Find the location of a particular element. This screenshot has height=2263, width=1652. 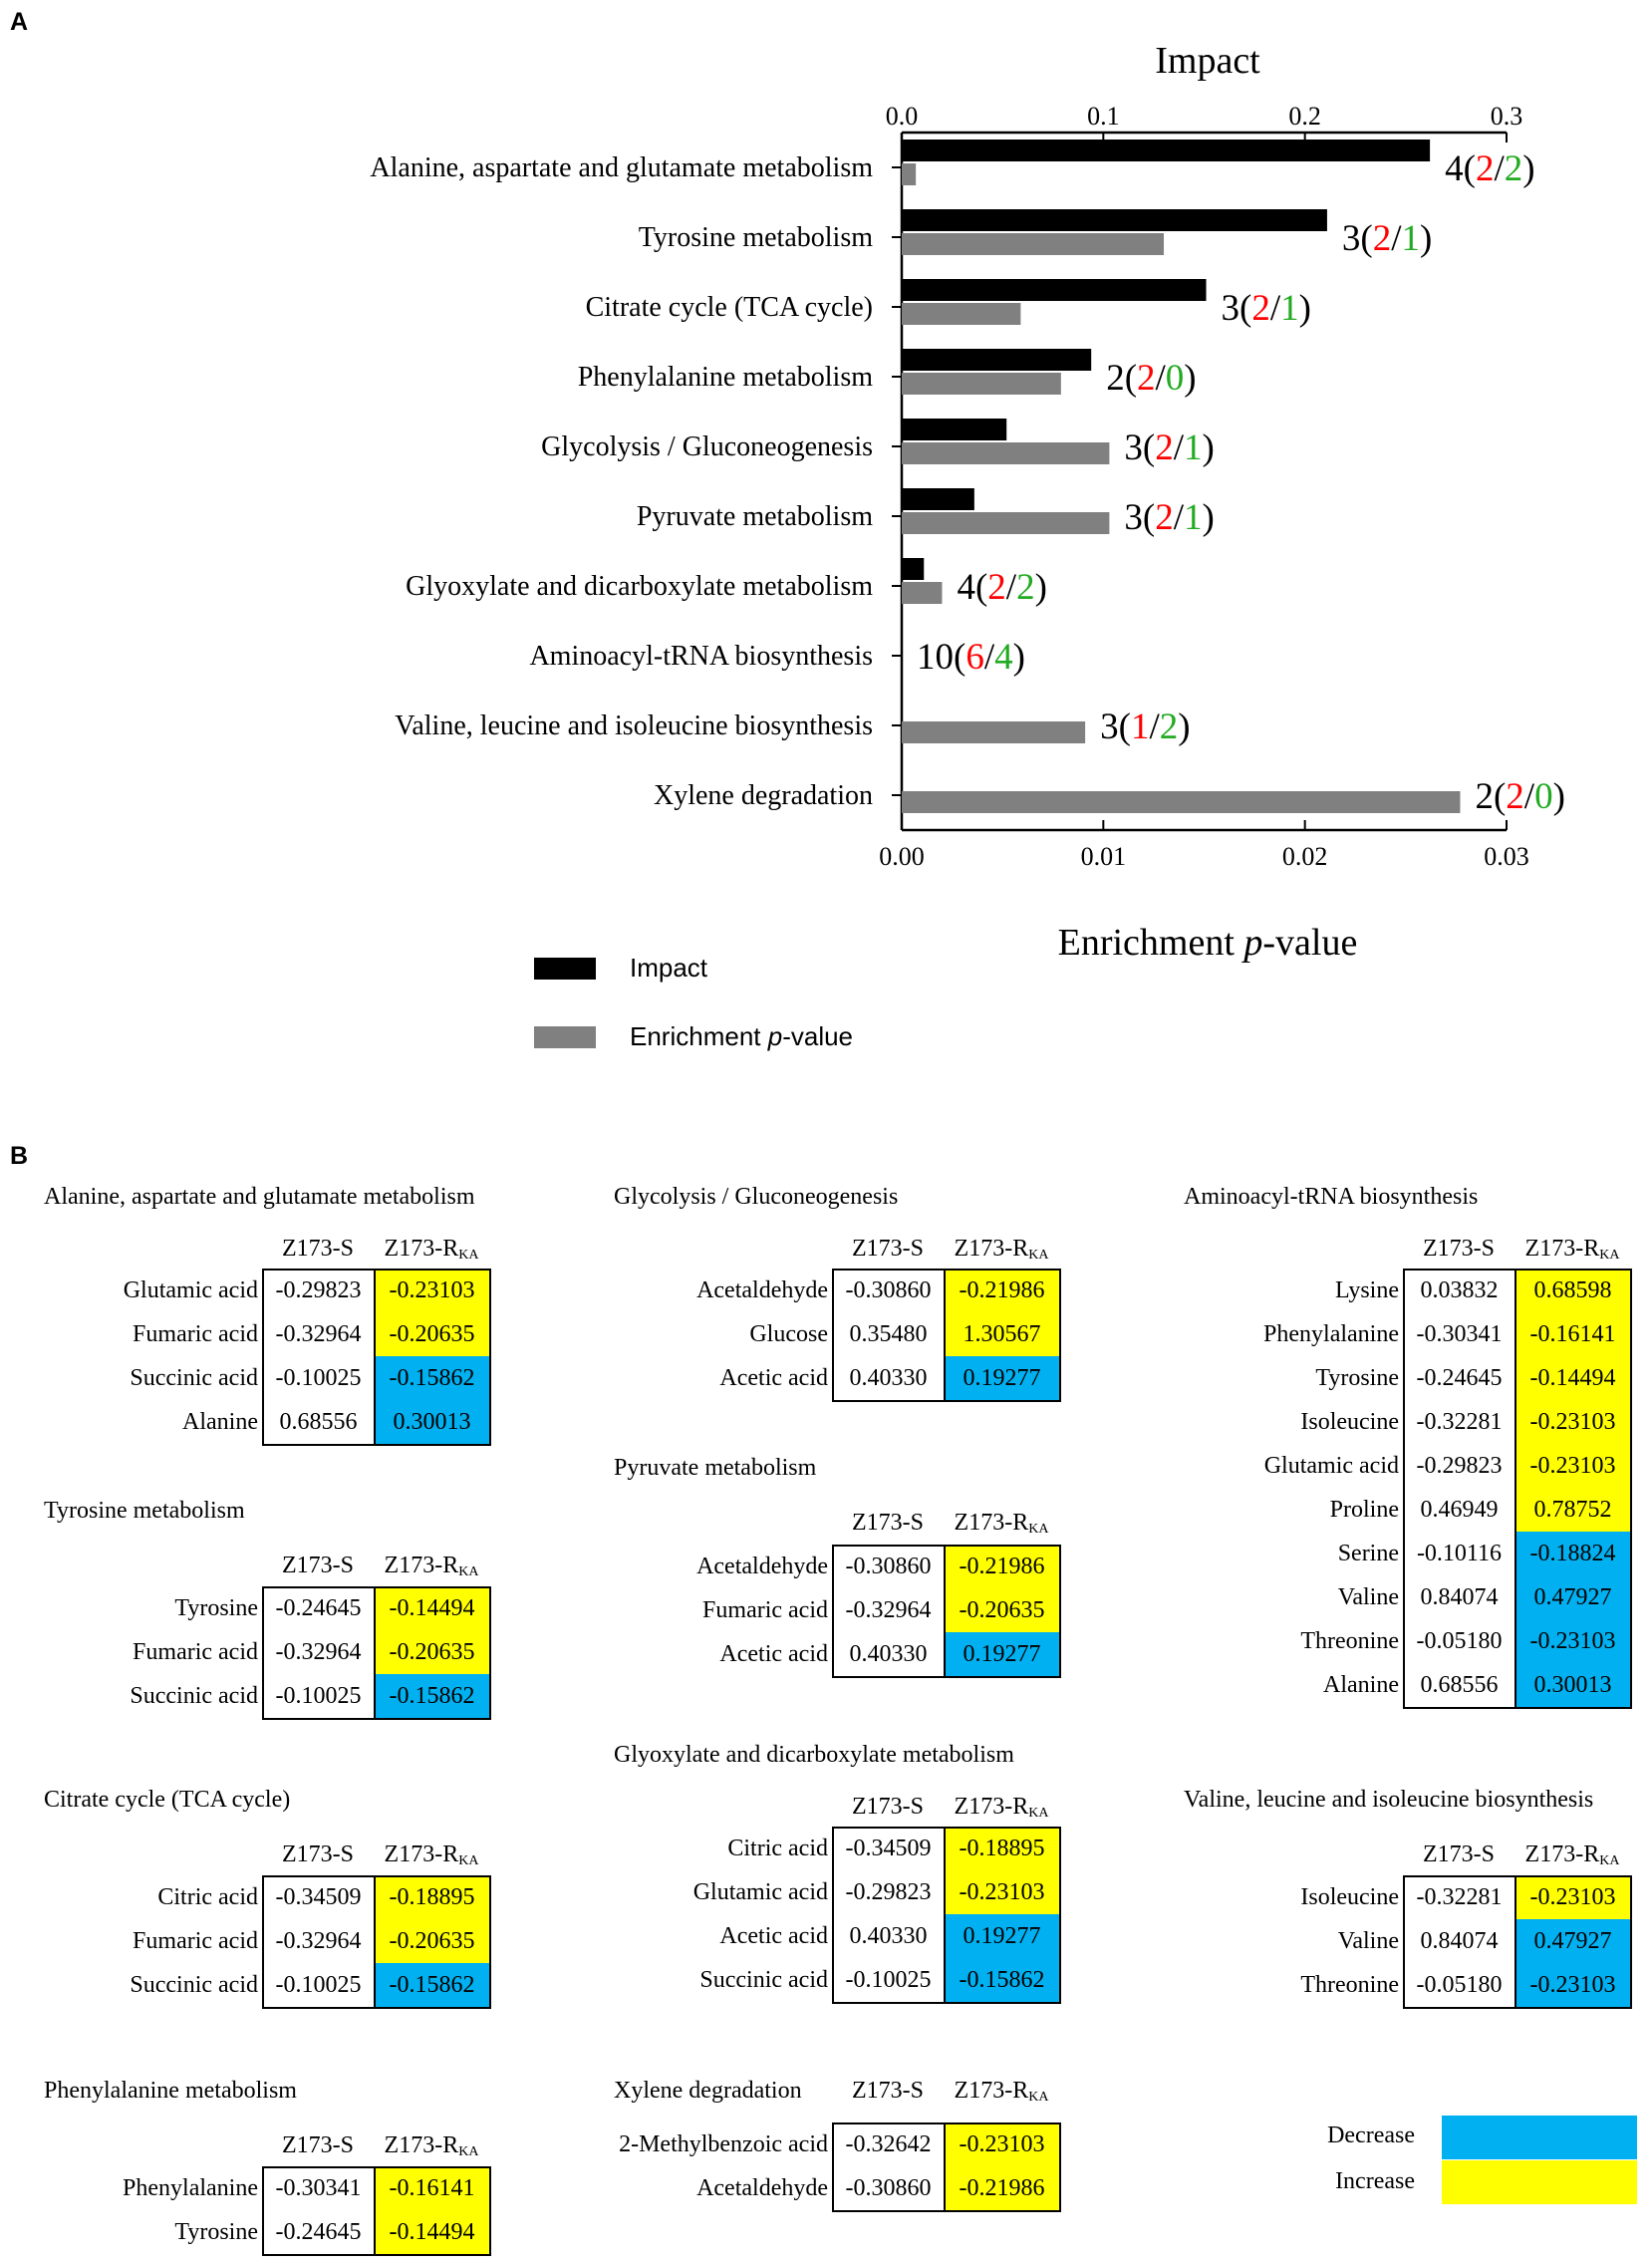

value-z173-rka: -0.21986 is located at coordinates (1002, 1290).